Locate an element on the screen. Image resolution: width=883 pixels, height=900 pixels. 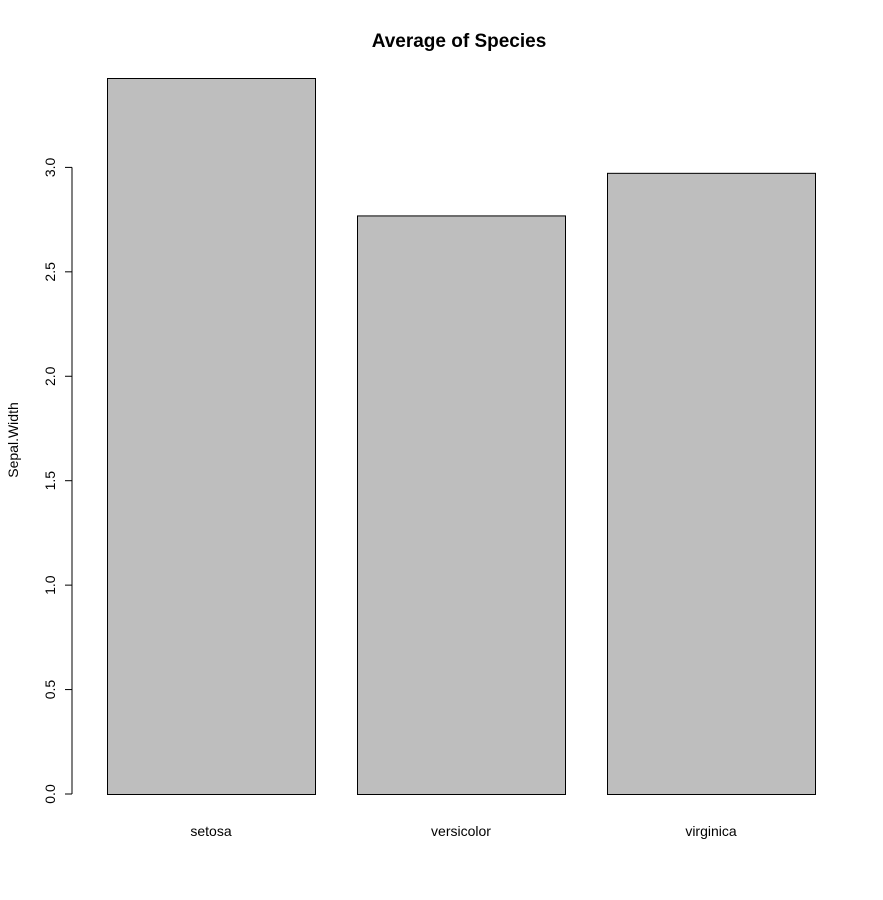
x-tick-label: setosa is located at coordinates (210, 831).